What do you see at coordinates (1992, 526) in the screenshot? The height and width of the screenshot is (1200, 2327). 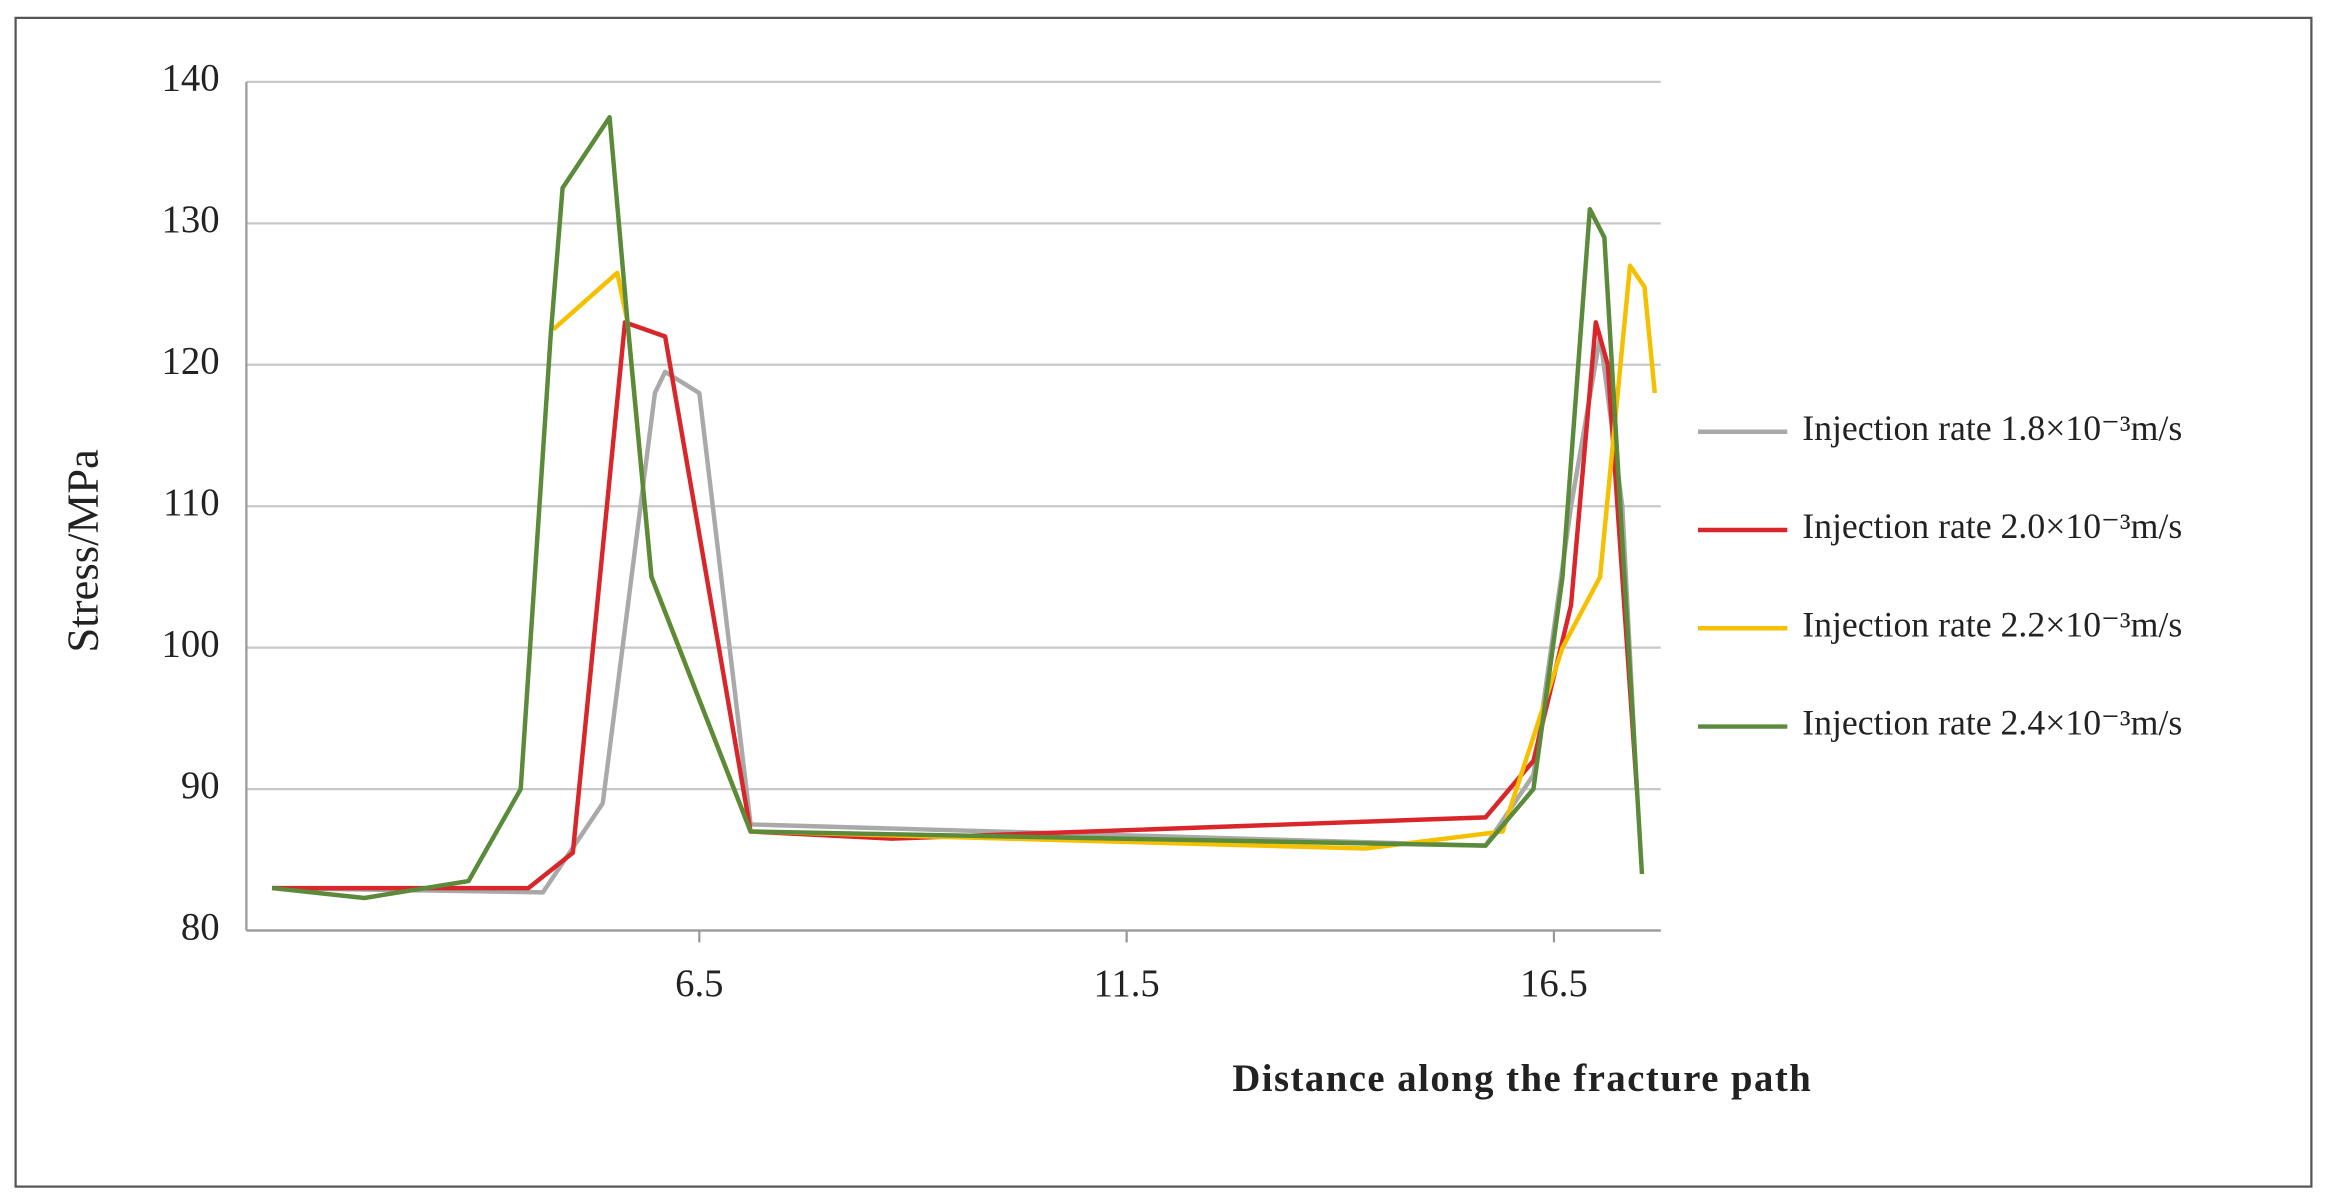 I see `legend-label: Injection rate 2.0×10⁻³m/s` at bounding box center [1992, 526].